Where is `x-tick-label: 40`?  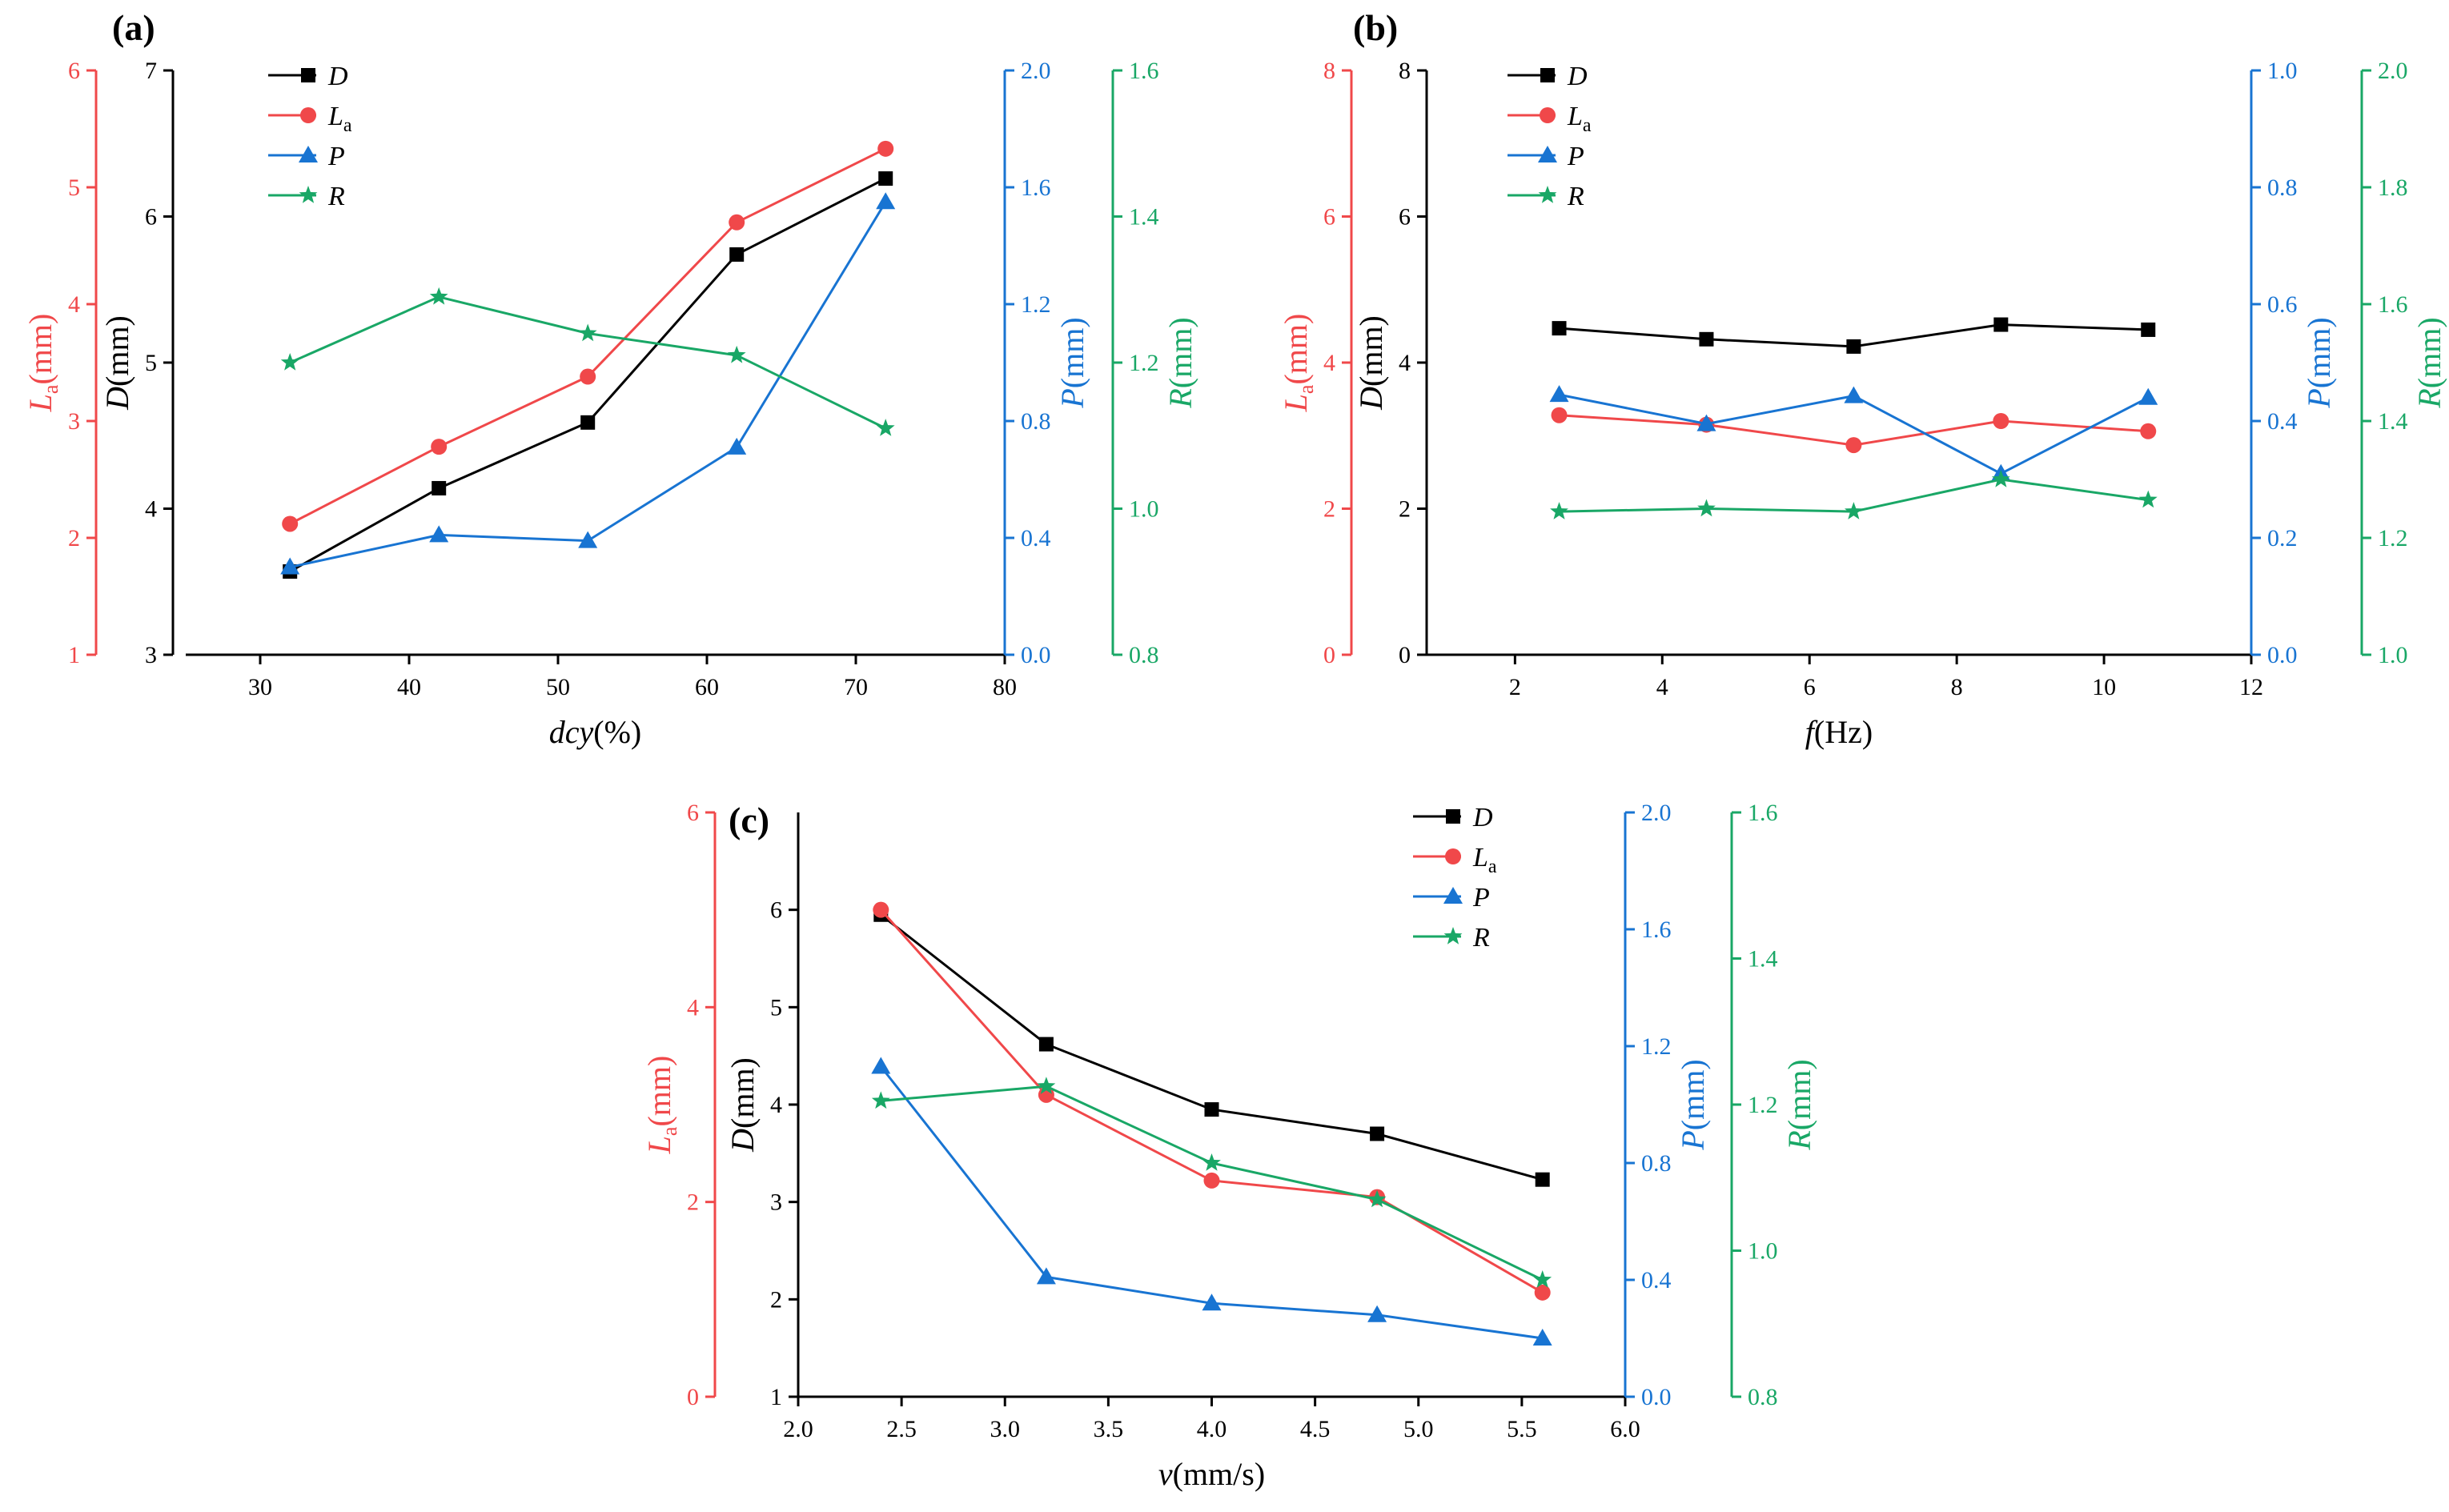
x-tick-label: 40 is located at coordinates (409, 687).